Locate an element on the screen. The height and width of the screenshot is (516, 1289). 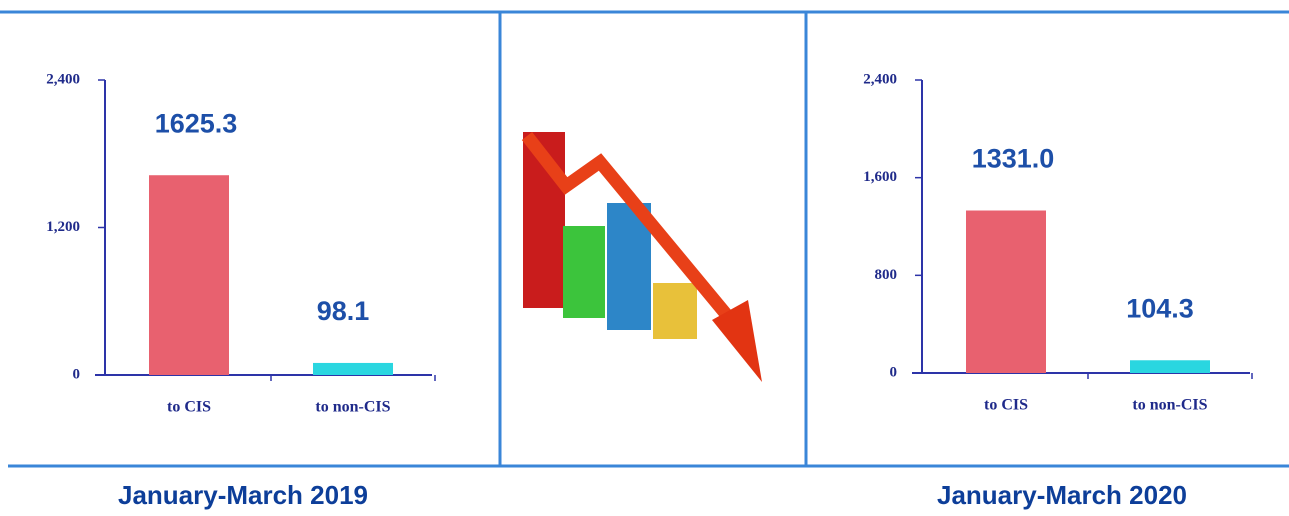
y-tick-label: 1,600 is located at coordinates (880, 177).